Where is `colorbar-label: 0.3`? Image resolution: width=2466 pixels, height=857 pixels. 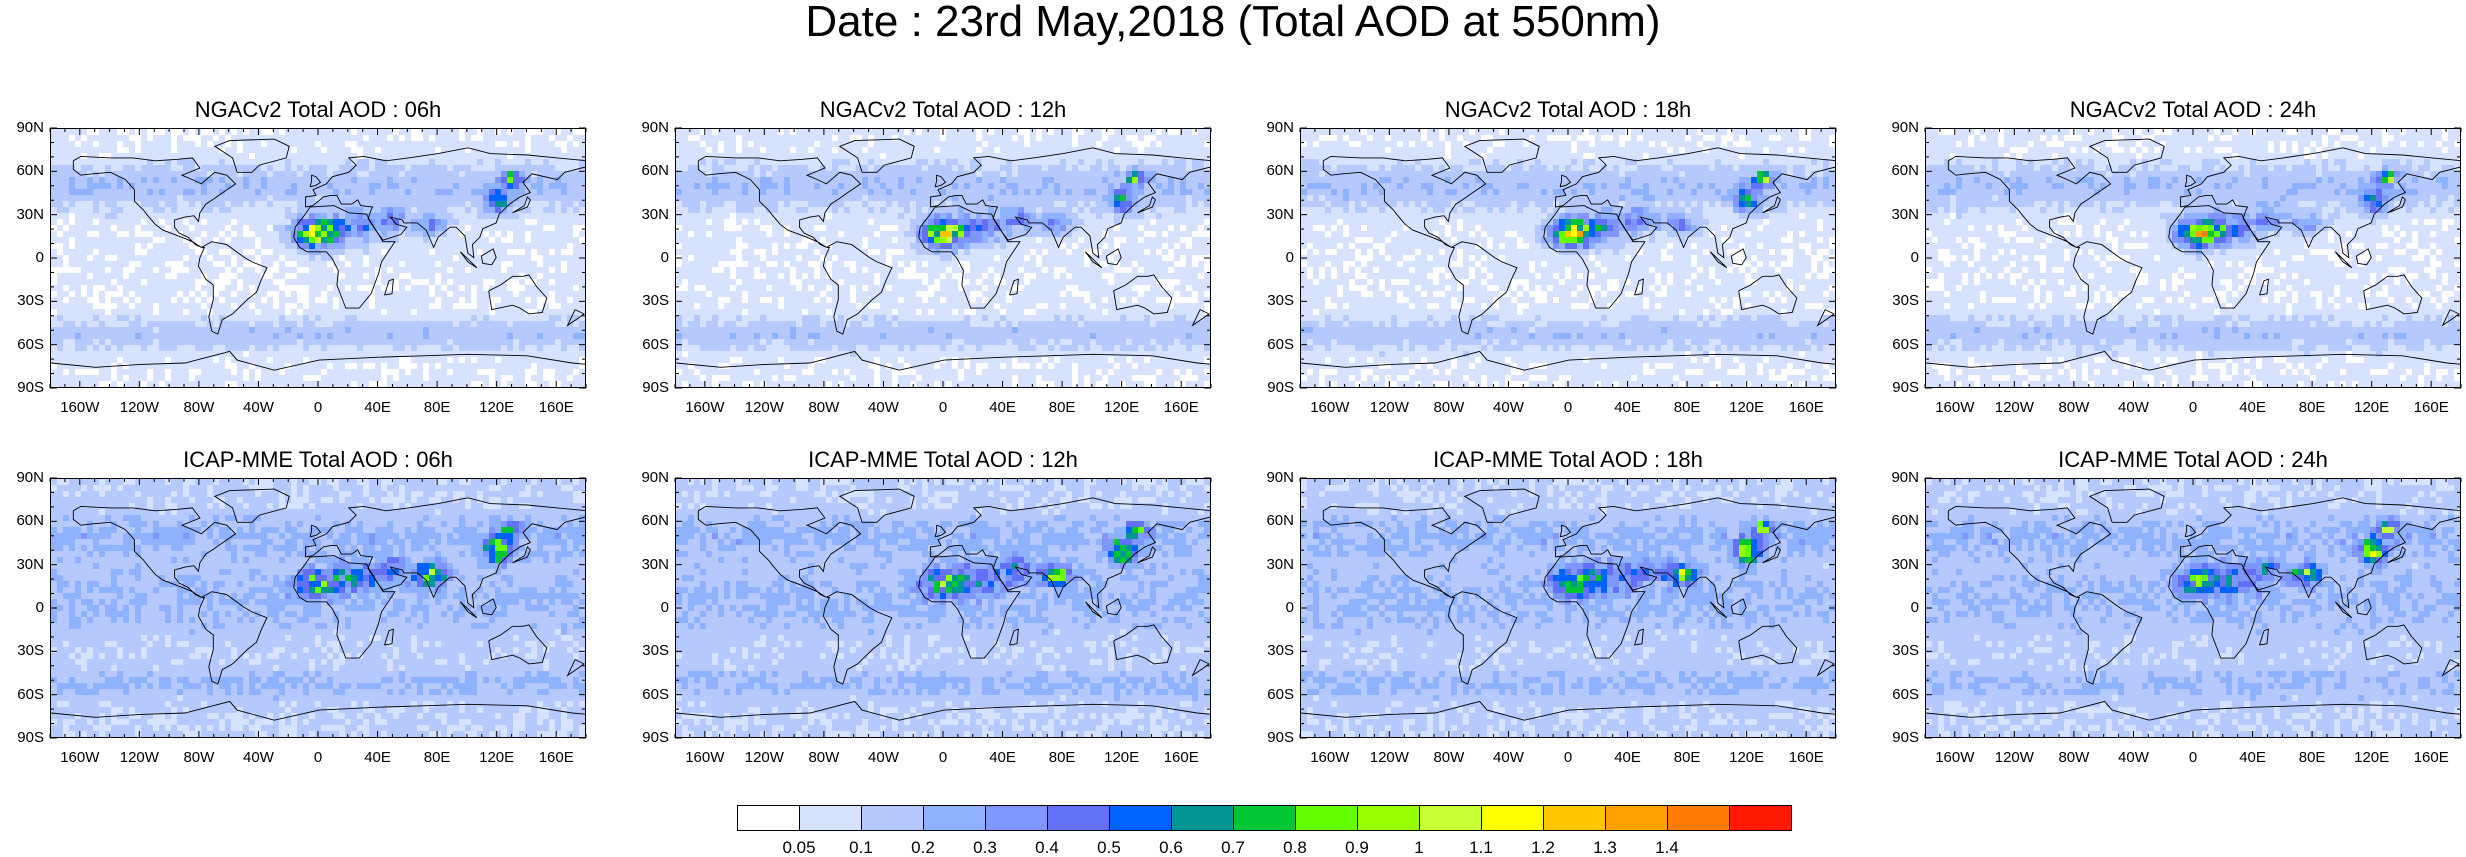
colorbar-label: 0.3 is located at coordinates (985, 847).